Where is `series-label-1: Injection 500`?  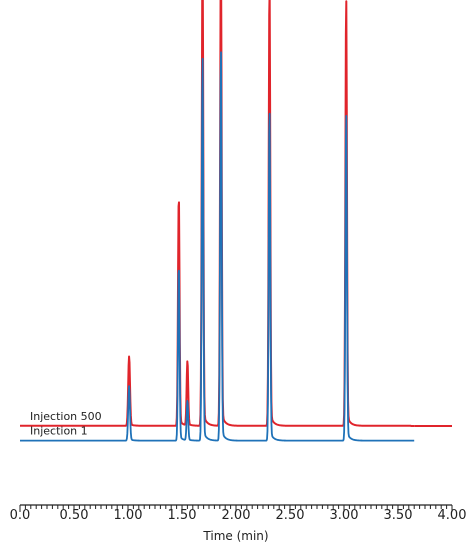 series-label-1: Injection 500 is located at coordinates (66, 416).